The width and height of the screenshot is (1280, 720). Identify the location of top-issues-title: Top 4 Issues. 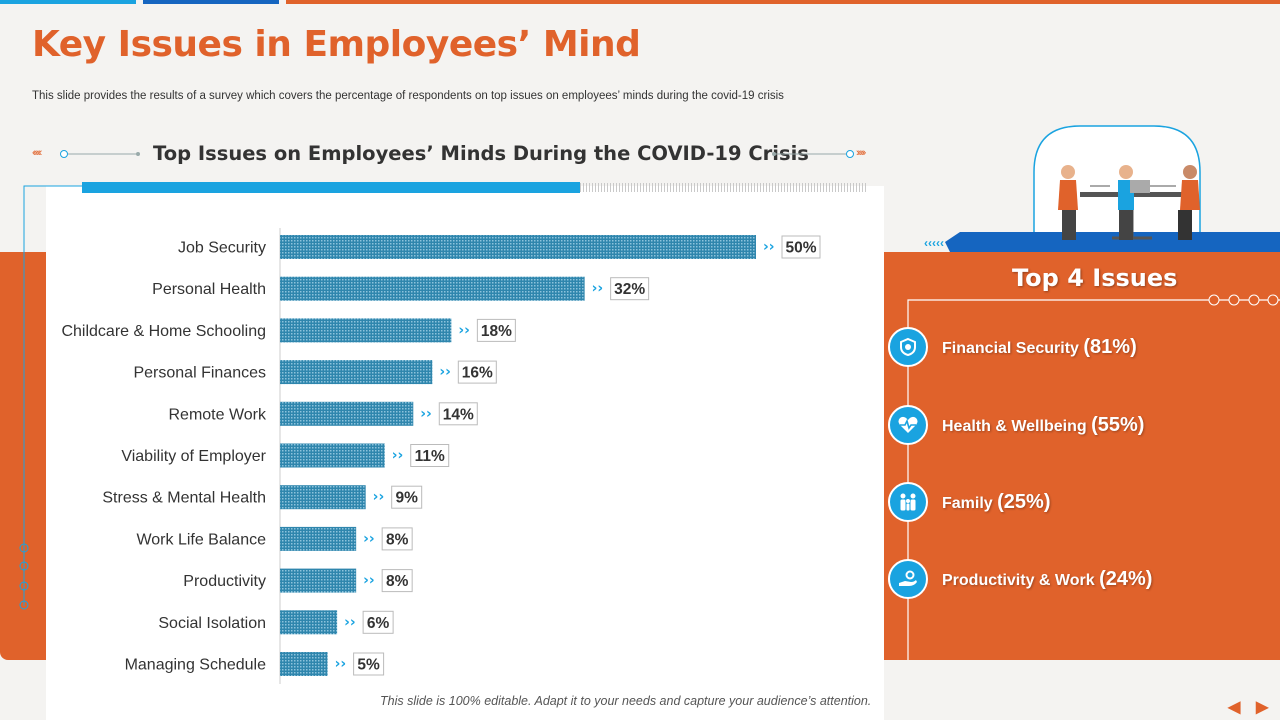
(1095, 278).